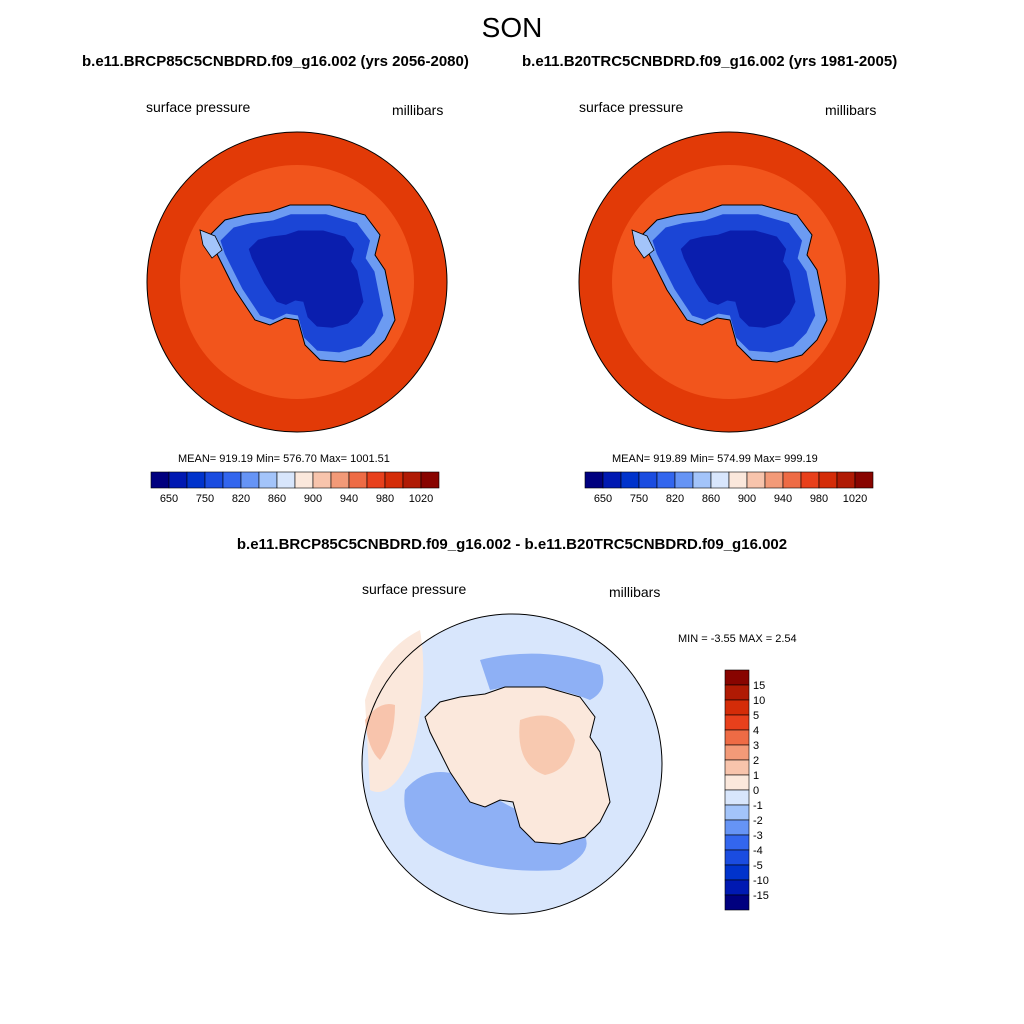 The image size is (1024, 1024). Describe the element at coordinates (855, 499) in the screenshot. I see `colorbar-panel2-tick-label: 1020` at that location.